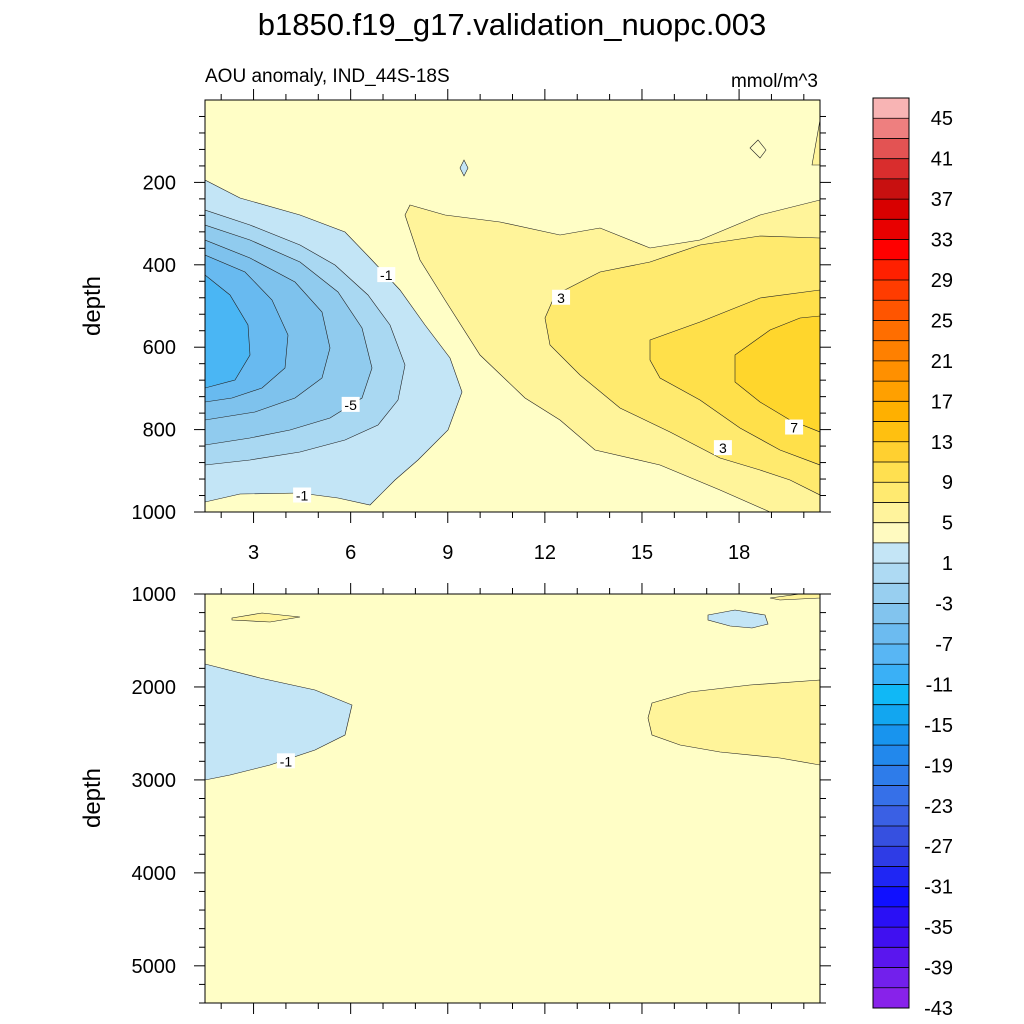 The image size is (1024, 1024). What do you see at coordinates (947, 564) in the screenshot?
I see `colorbar-label: 1` at bounding box center [947, 564].